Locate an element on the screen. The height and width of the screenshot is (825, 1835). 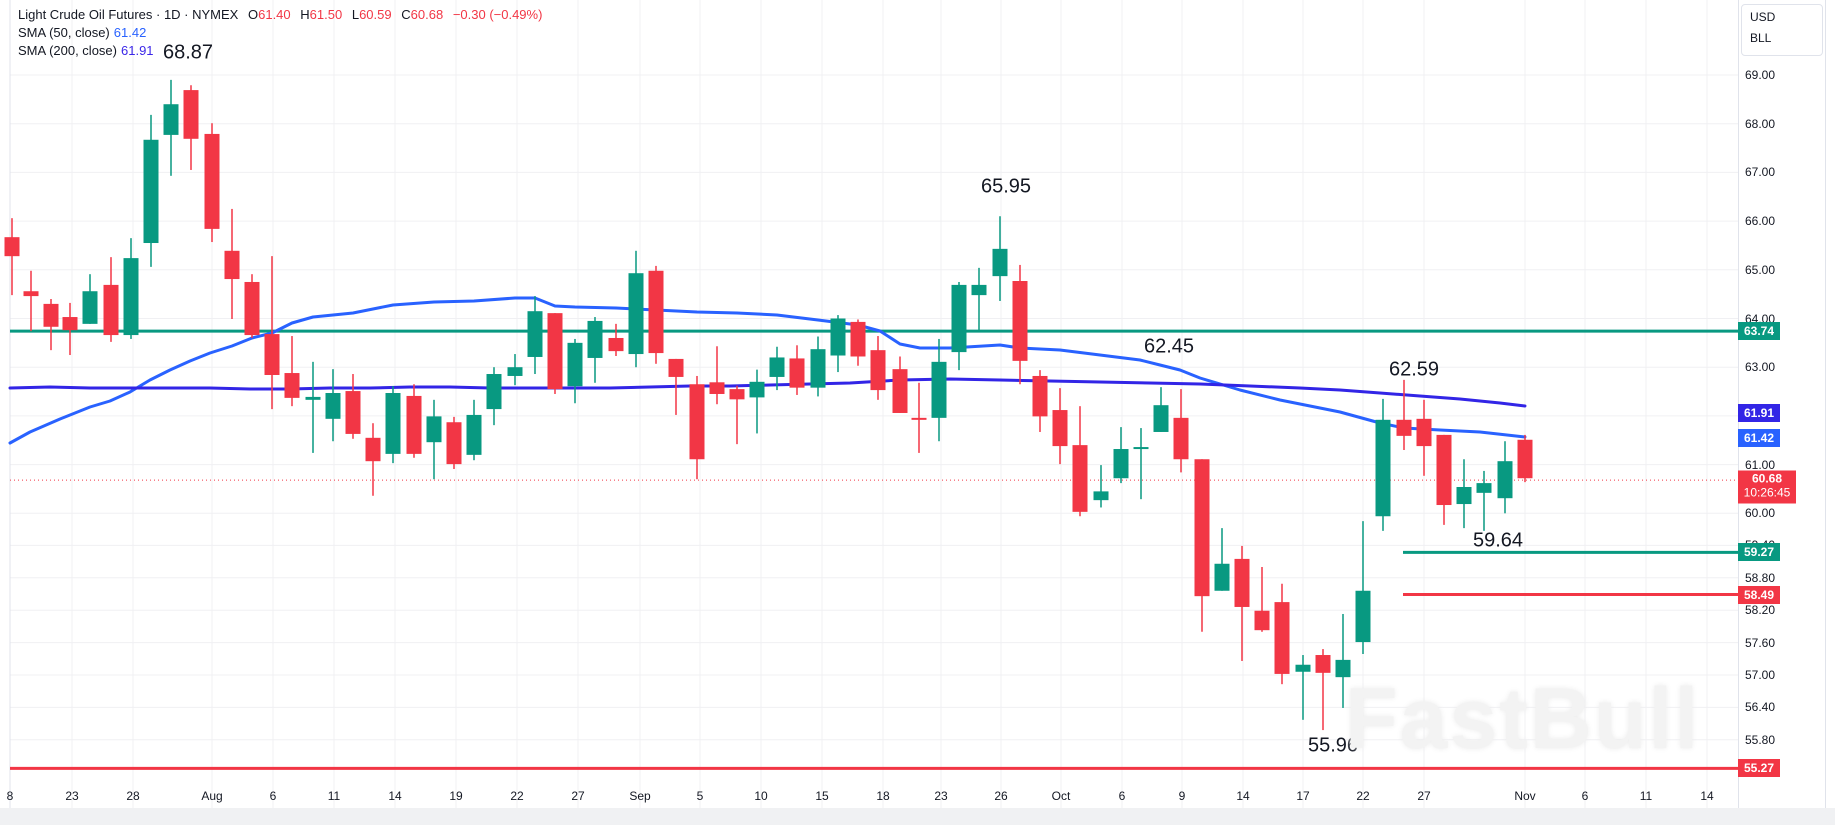
price-annotation: 55.96 is located at coordinates (1333, 745).